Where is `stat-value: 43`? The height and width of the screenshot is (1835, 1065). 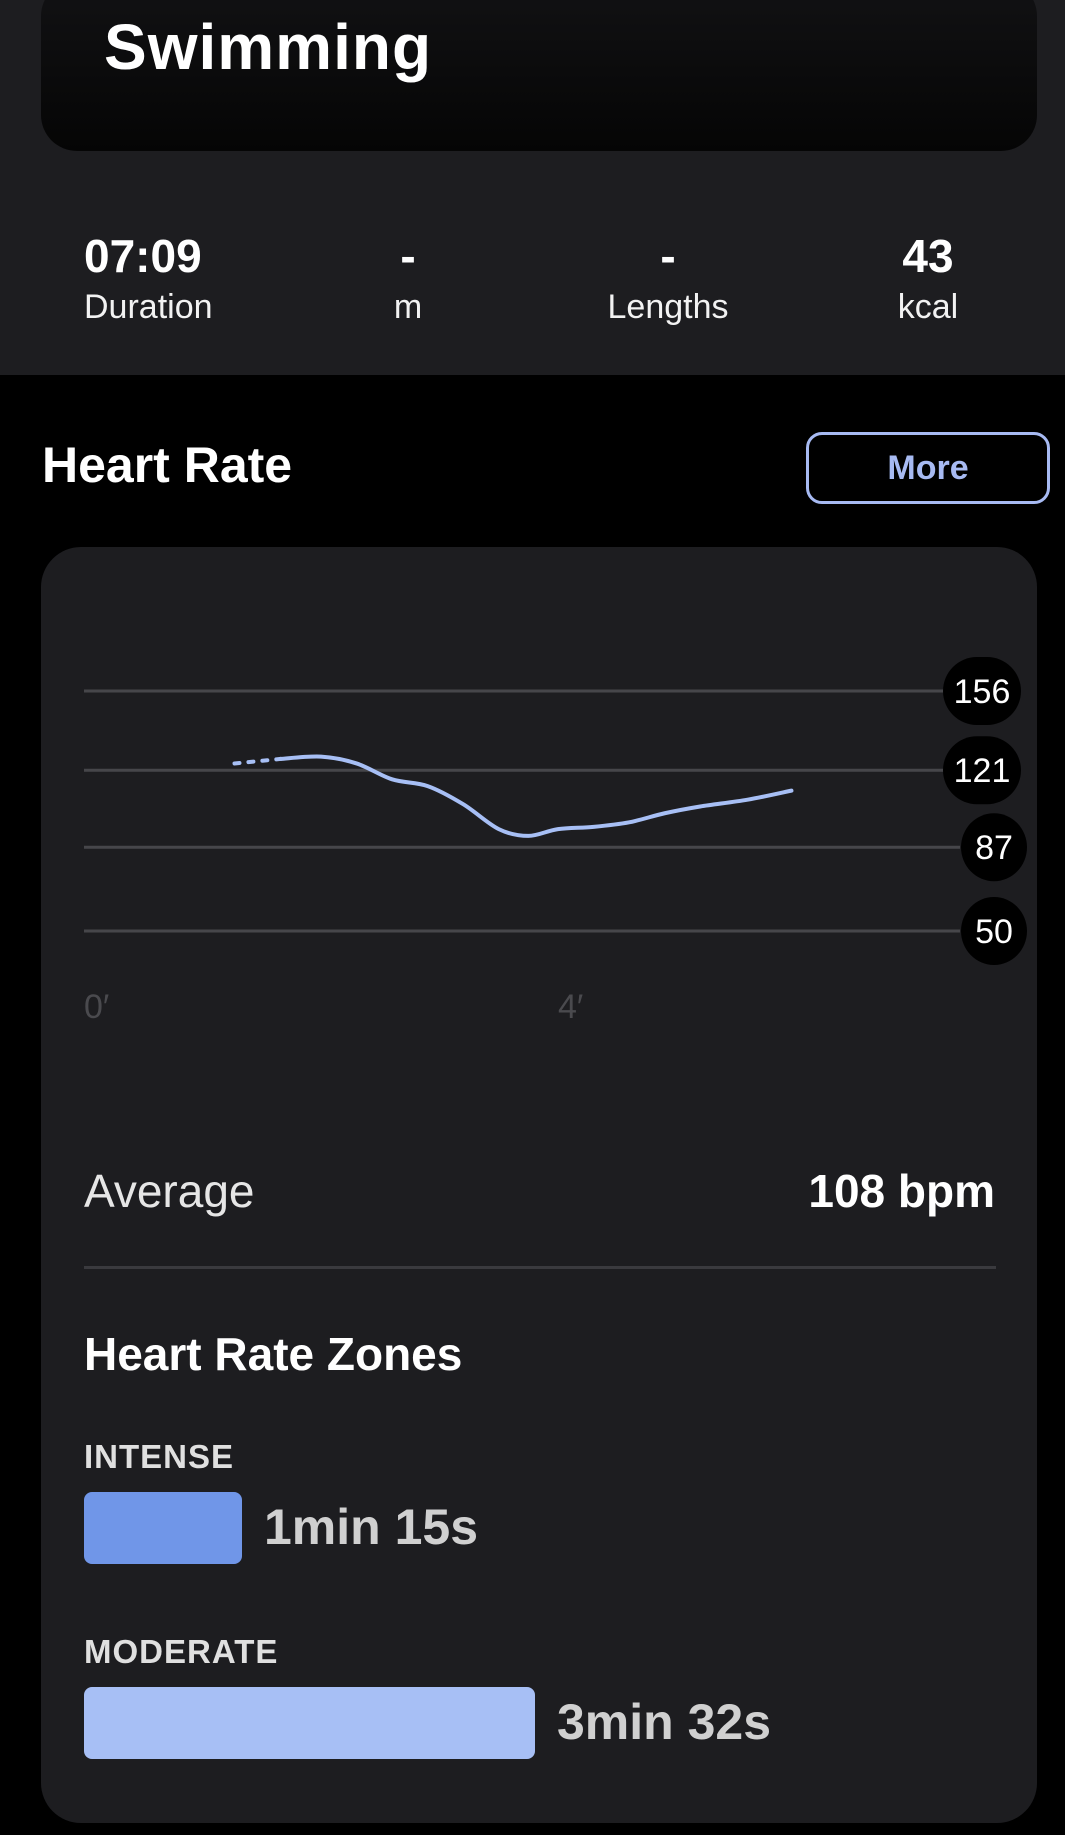
stat-value: 43 is located at coordinates (928, 256).